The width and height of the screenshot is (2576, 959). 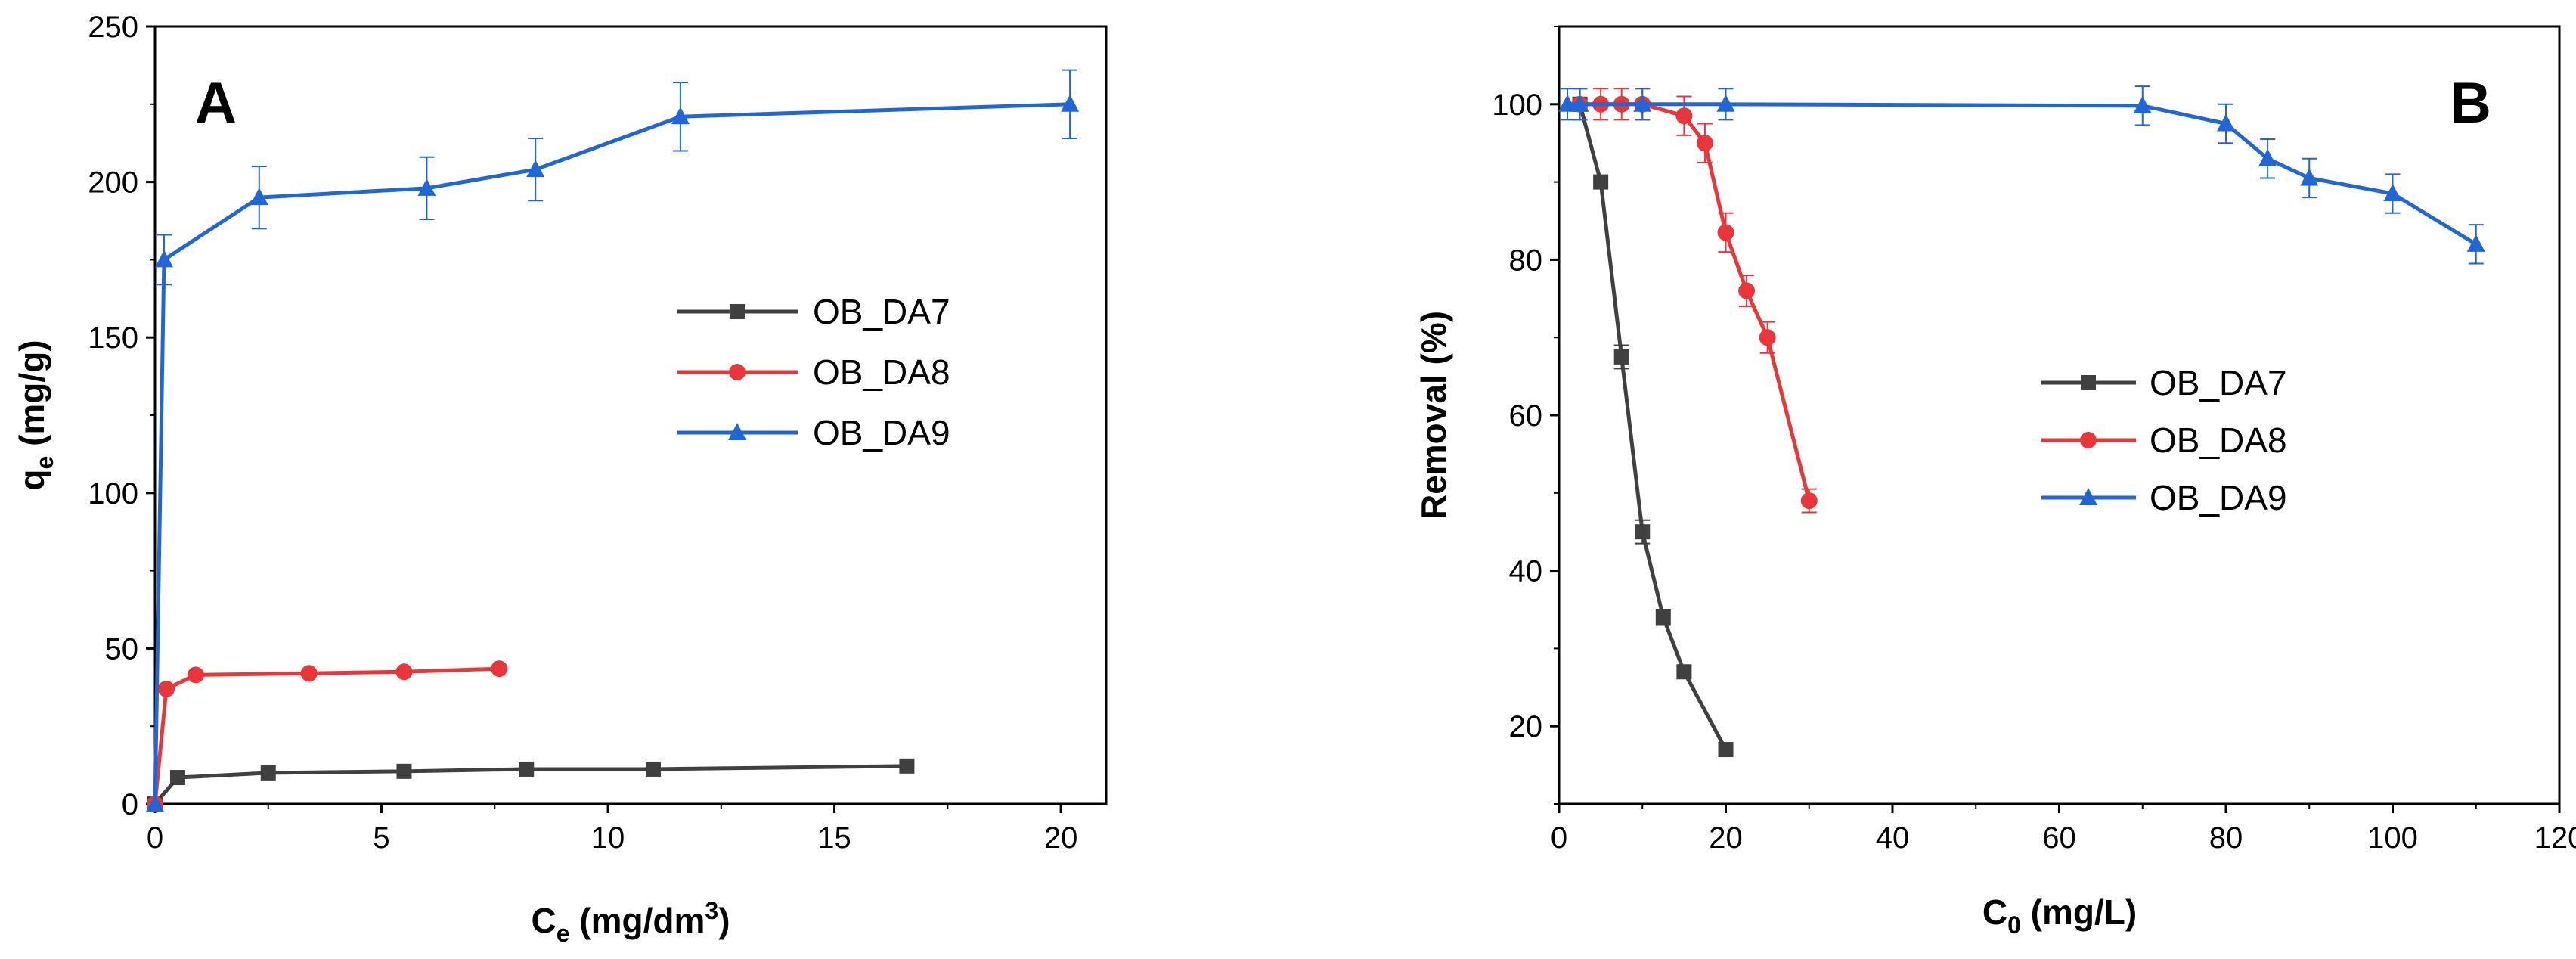 I want to click on x-tick-label-b: 20, so click(x=1726, y=838).